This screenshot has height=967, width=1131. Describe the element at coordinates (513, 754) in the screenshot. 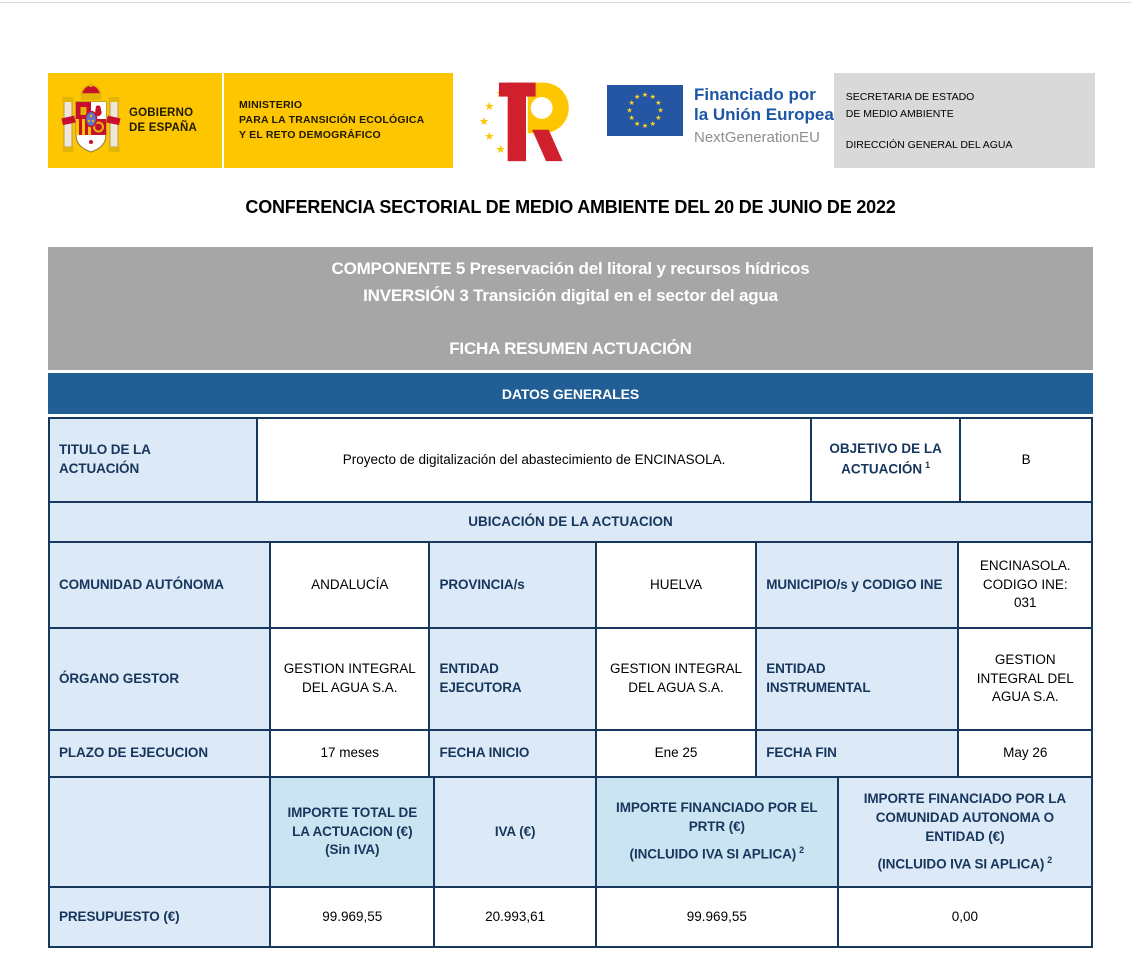

I see `fecha-inicio-label: FECHA INICIO` at that location.